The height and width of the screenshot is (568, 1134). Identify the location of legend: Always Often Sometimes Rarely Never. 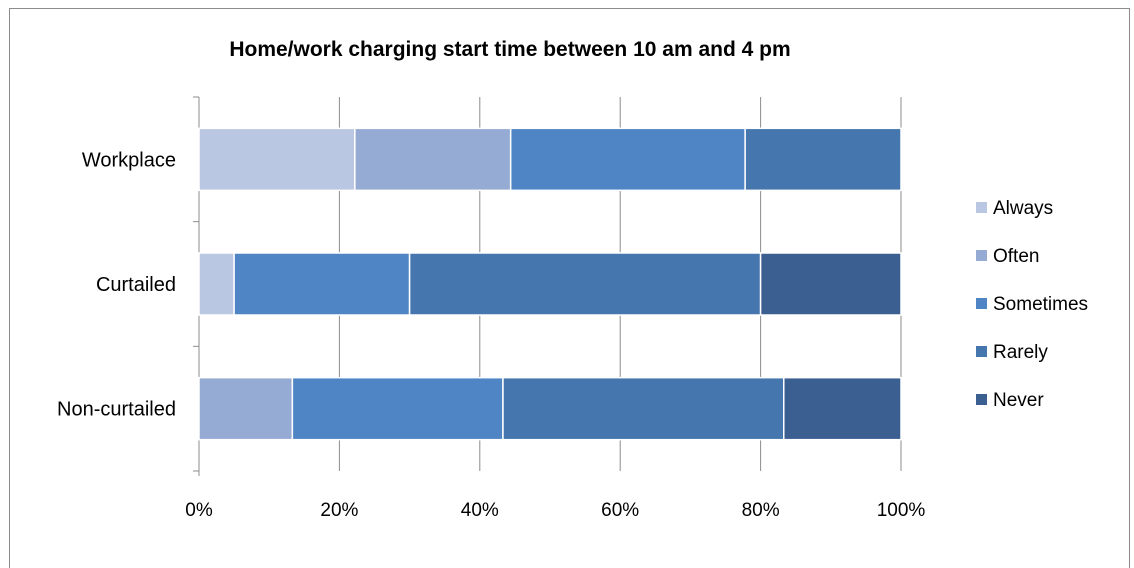
(1032, 304).